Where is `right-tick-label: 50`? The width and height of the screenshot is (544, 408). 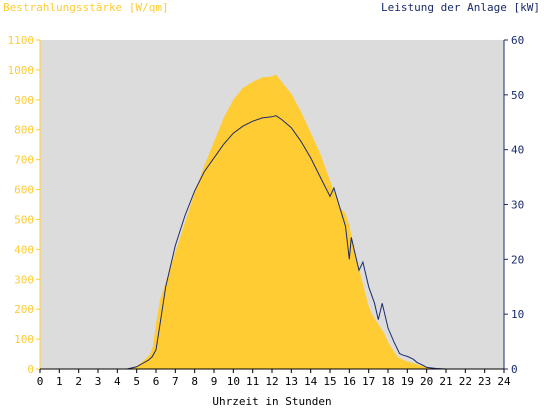
right-tick-label: 50 is located at coordinates (517, 95).